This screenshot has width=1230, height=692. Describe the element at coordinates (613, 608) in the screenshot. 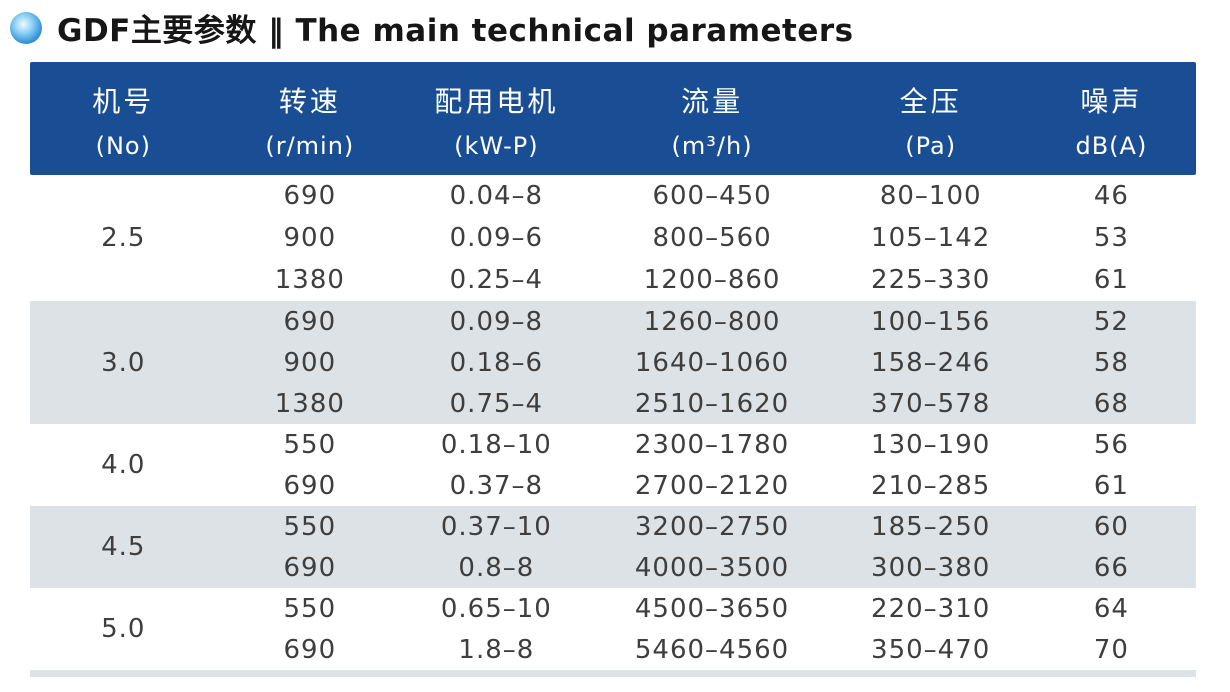

I see `table-row: 550 0.65–10 4500–3650 220–310 64` at that location.